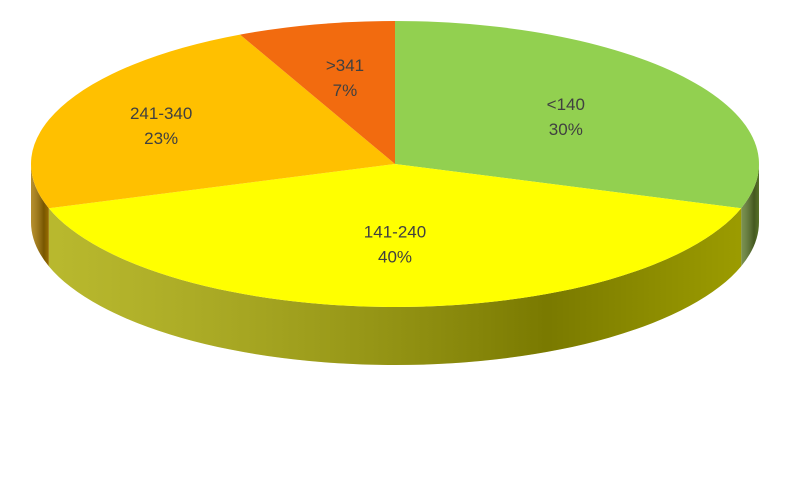 The height and width of the screenshot is (477, 788). What do you see at coordinates (395, 257) in the screenshot?
I see `slice-percent-label: 40%` at bounding box center [395, 257].